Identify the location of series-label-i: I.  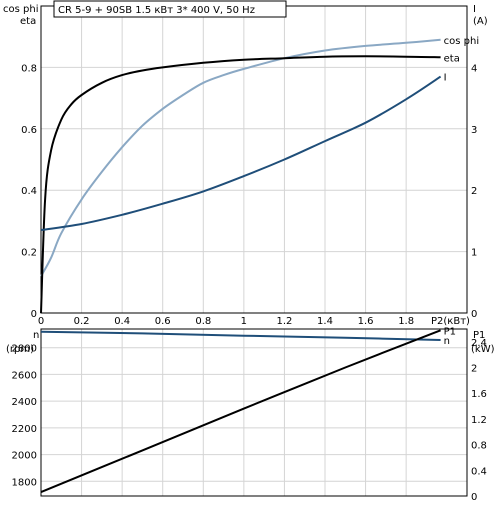
(445, 78).